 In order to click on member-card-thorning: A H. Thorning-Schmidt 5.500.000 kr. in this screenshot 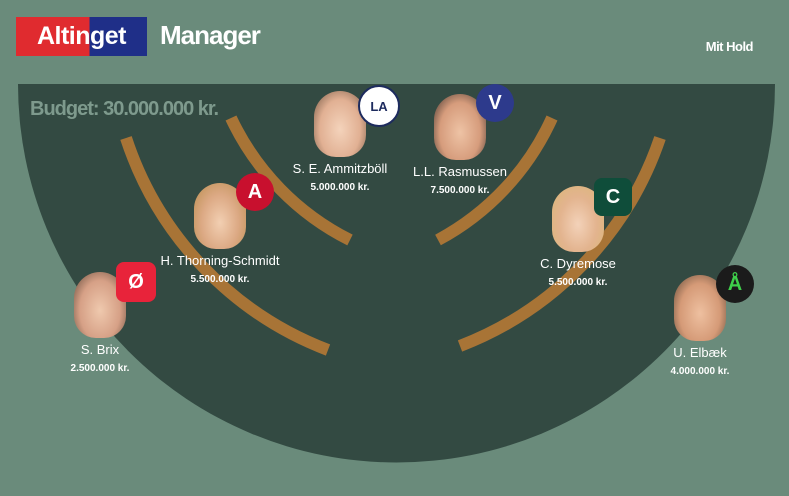, I will do `click(220, 229)`.